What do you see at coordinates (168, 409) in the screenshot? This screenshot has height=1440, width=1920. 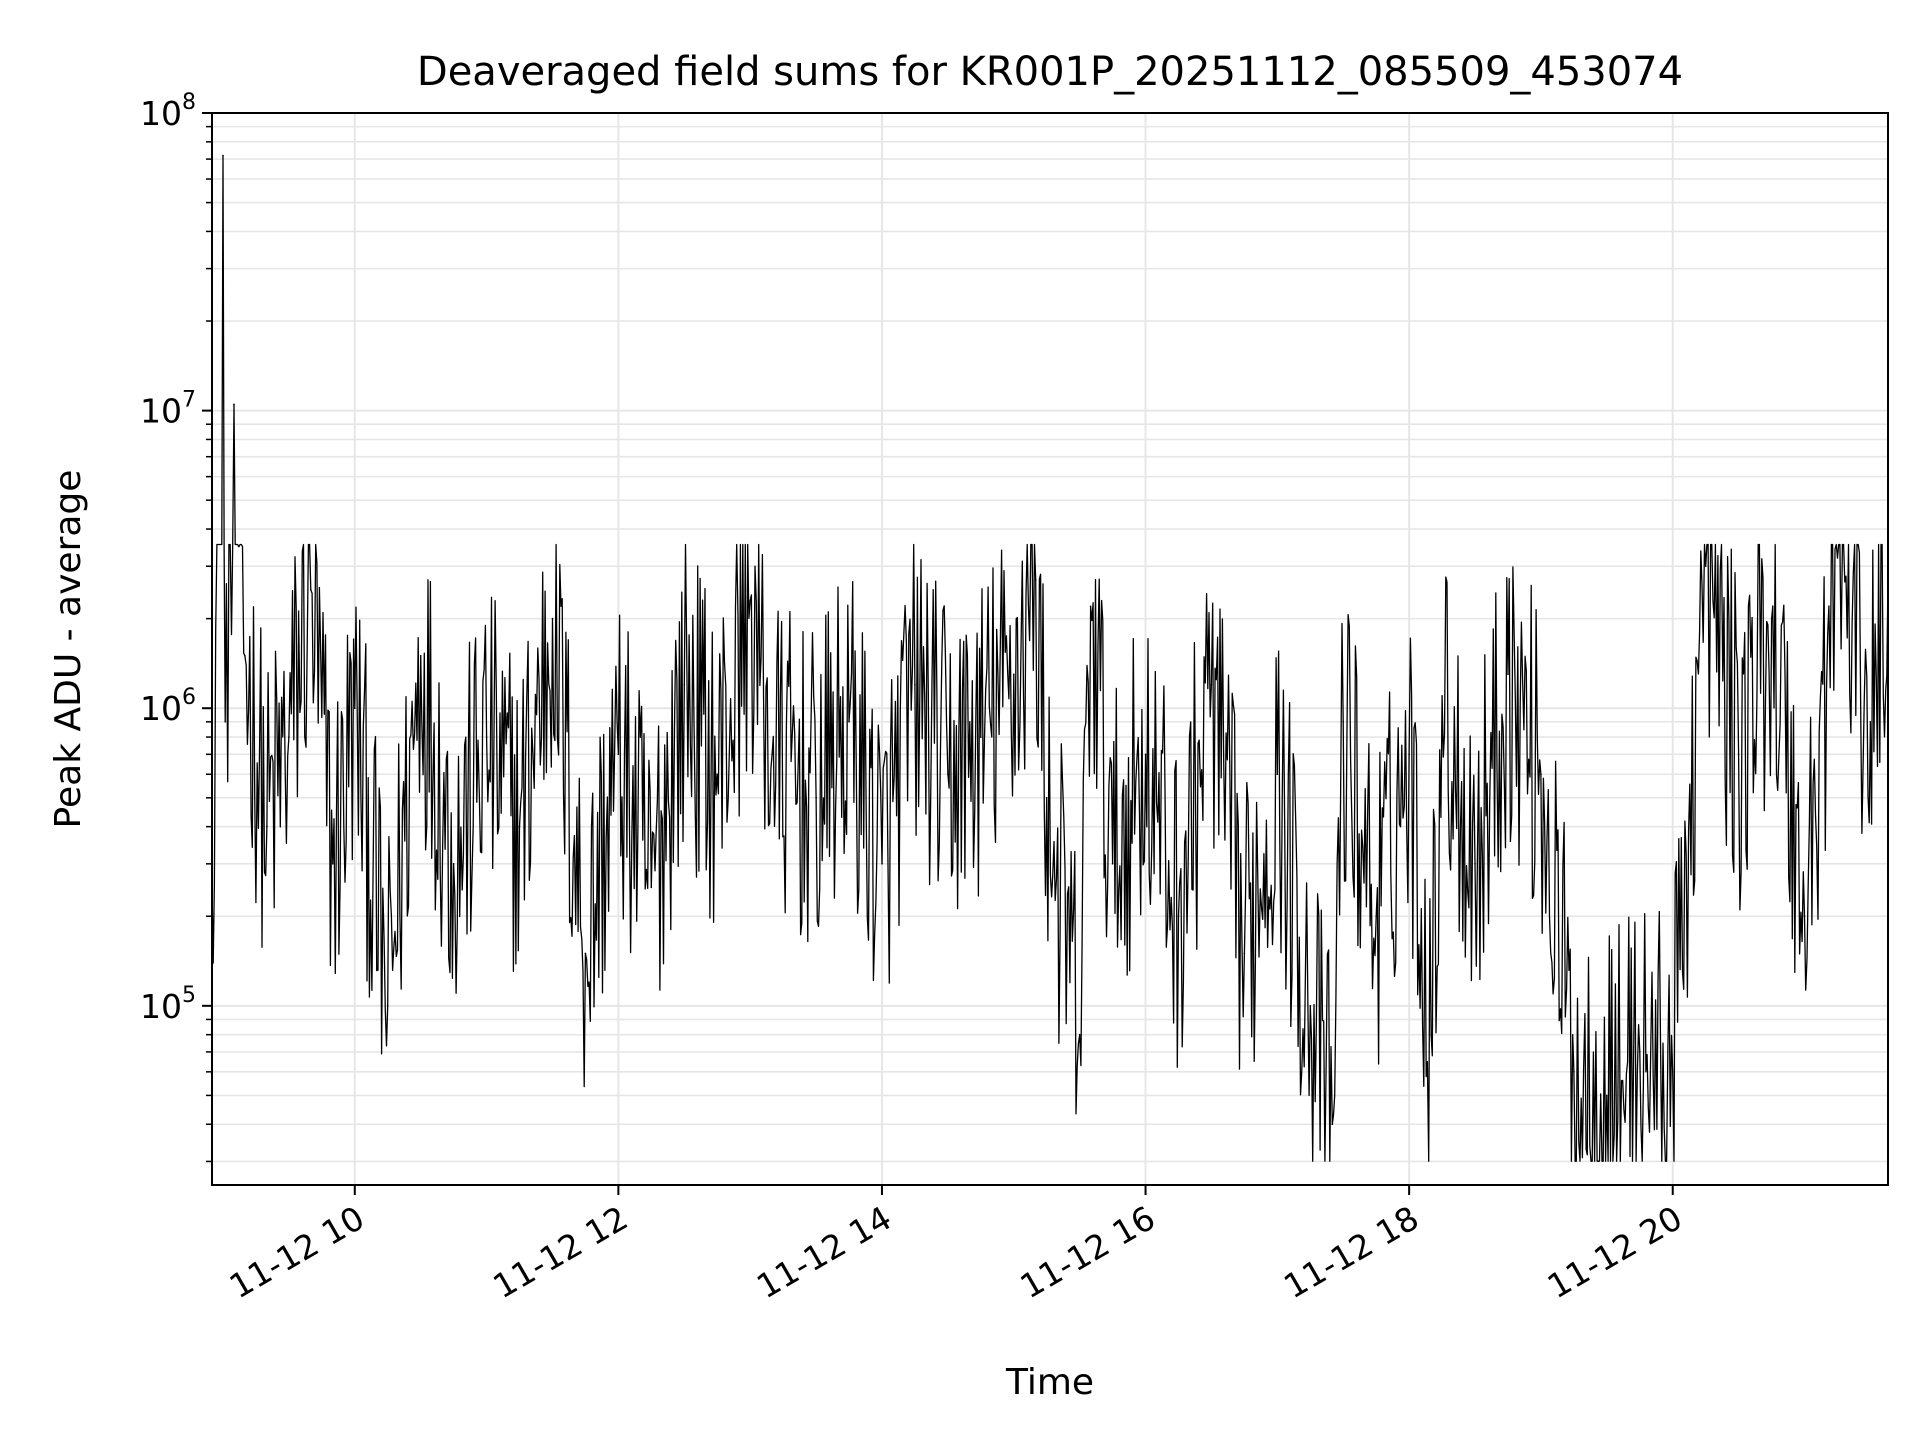 I see `y-tick-label: 10⁷` at bounding box center [168, 409].